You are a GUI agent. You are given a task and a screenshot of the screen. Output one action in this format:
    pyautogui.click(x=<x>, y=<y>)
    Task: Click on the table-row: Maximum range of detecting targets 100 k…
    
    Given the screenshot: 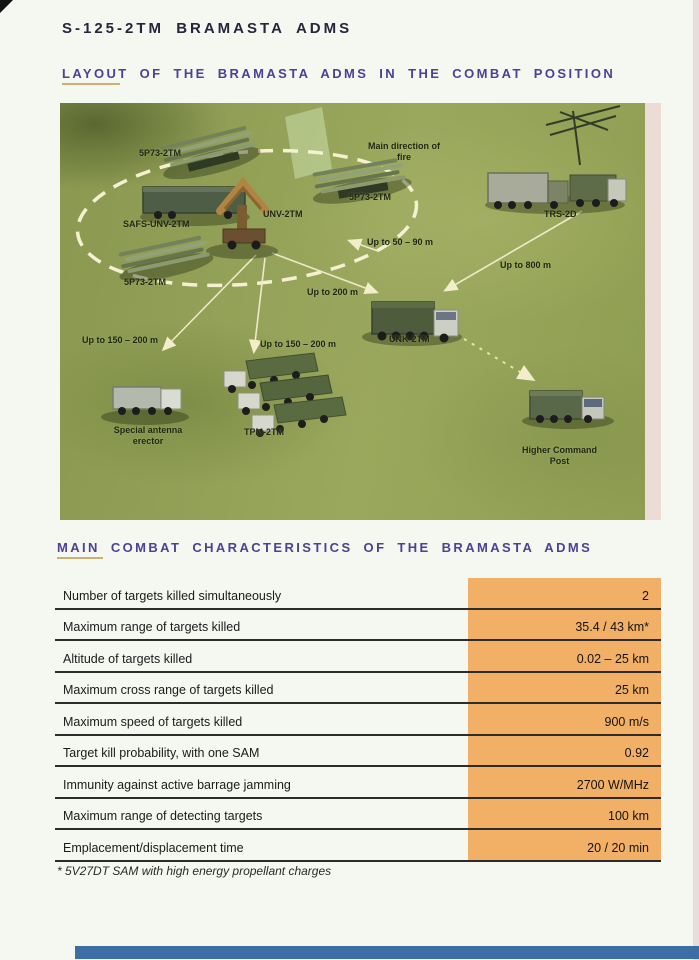 What is the action you would take?
    pyautogui.click(x=358, y=814)
    